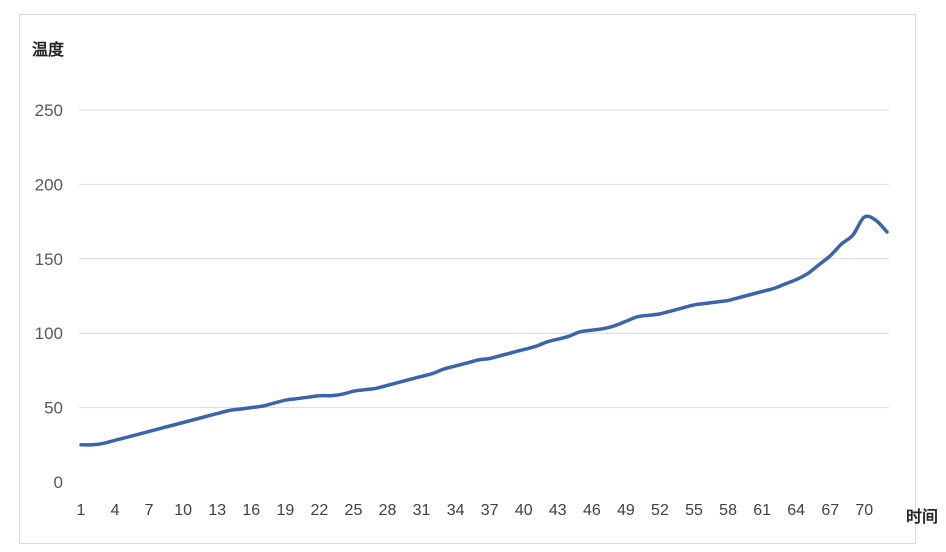 The image size is (946, 552). I want to click on x-tick-label: 13, so click(217, 510).